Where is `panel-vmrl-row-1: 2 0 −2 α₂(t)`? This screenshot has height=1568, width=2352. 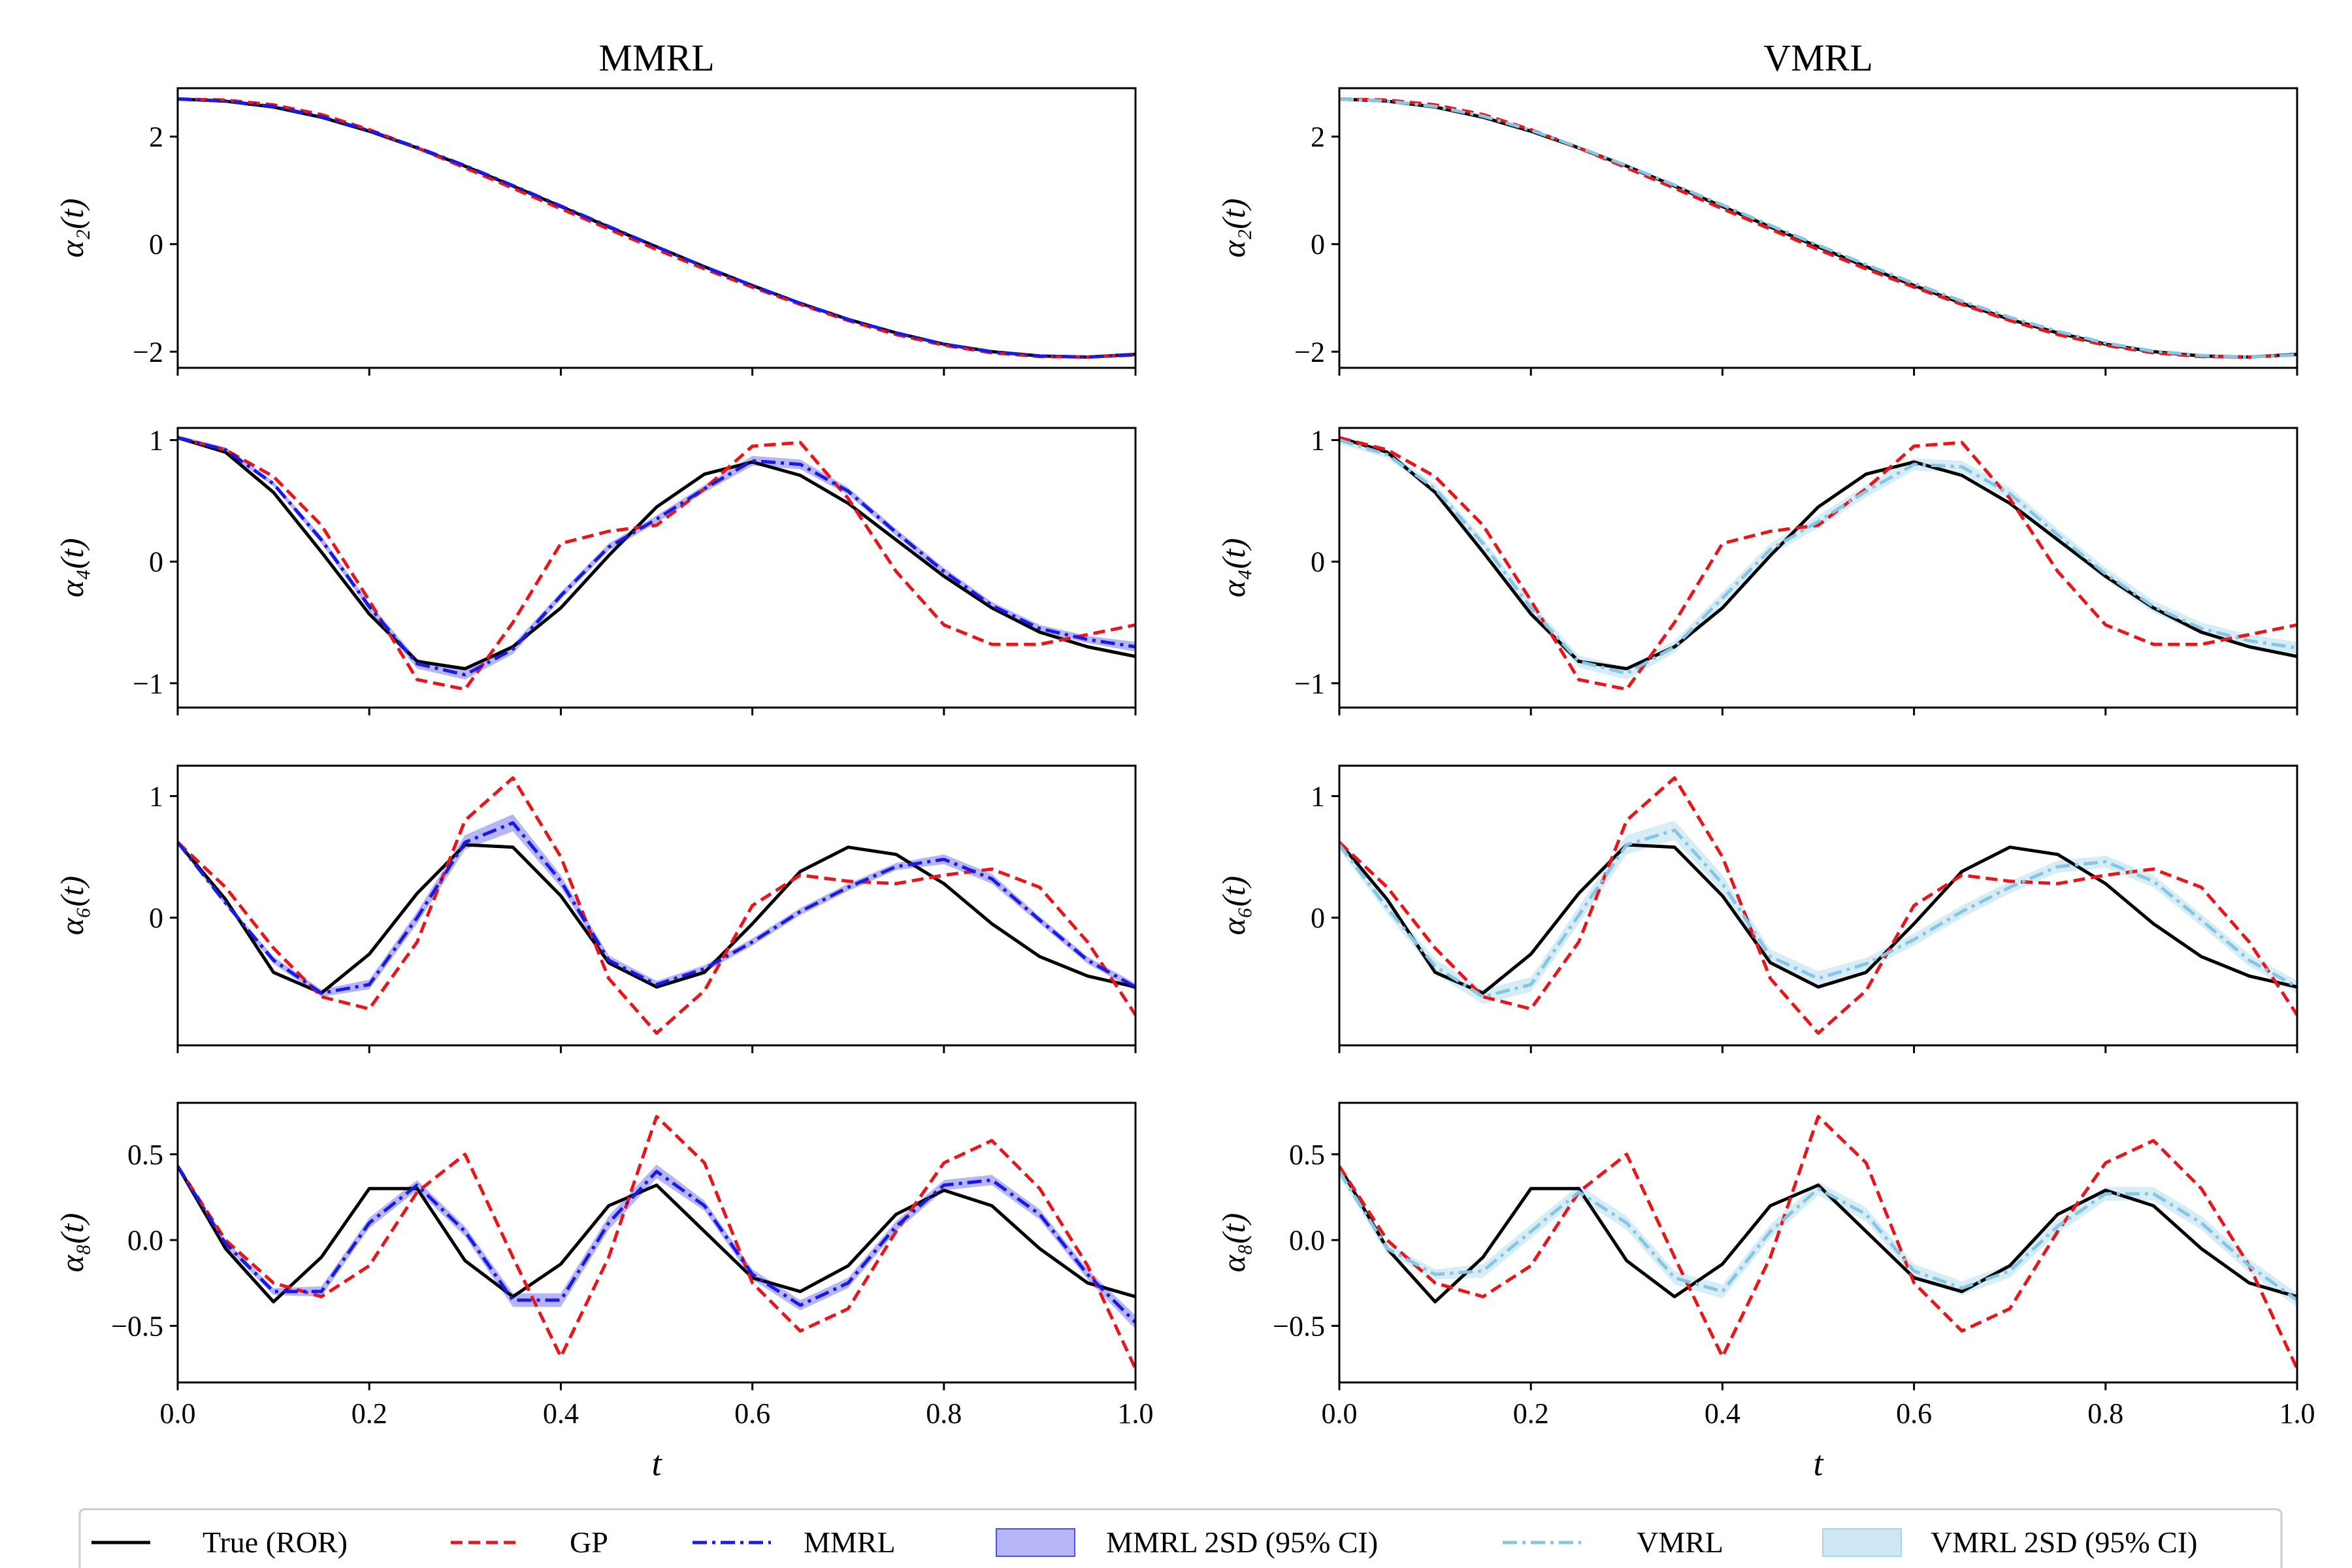 panel-vmrl-row-1: 2 0 −2 α₂(t) is located at coordinates (1756, 231).